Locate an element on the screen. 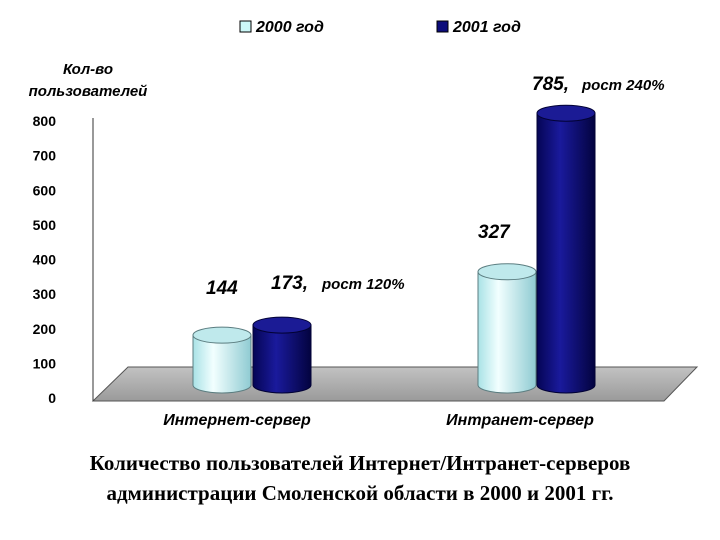 This screenshot has height=540, width=720. legend: 2000 год 2001 год is located at coordinates (380, 27).